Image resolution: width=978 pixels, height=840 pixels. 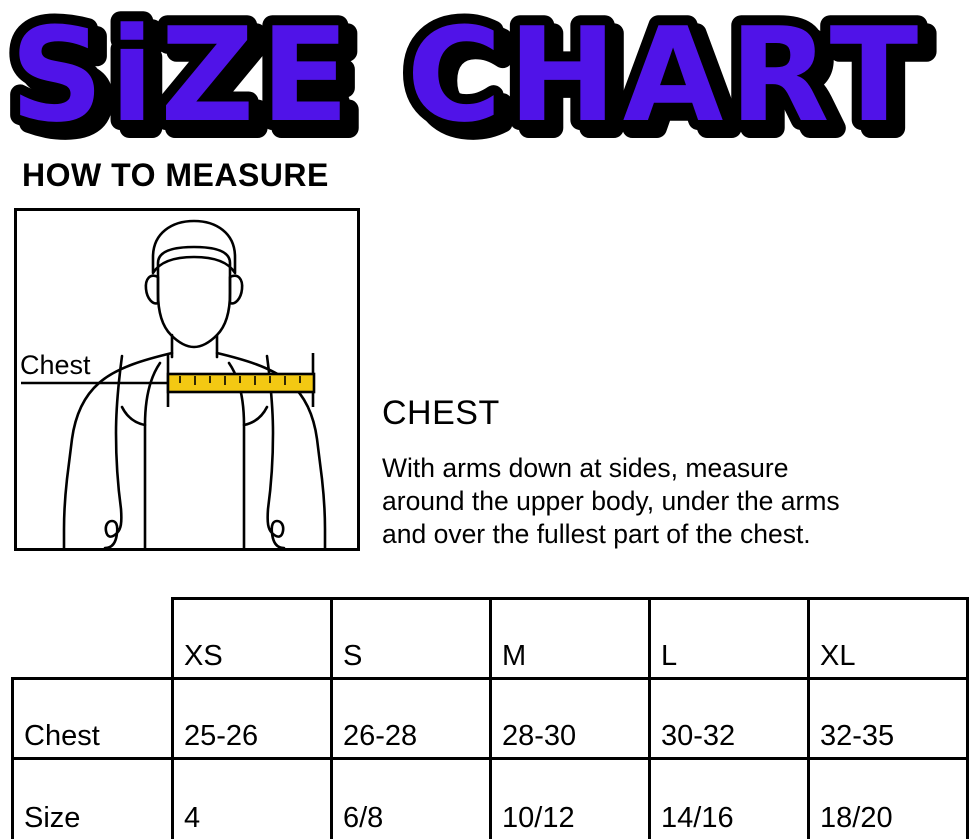 I want to click on armpit-left, so click(x=133, y=416).